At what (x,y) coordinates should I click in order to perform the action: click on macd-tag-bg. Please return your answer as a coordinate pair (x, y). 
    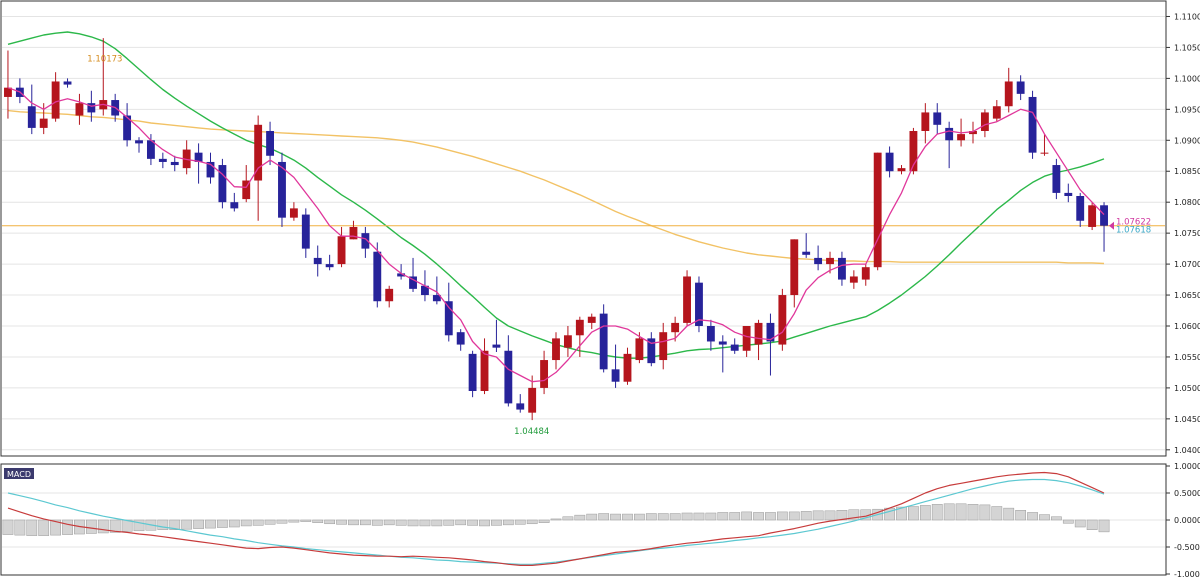
    Looking at the image, I should click on (19, 473).